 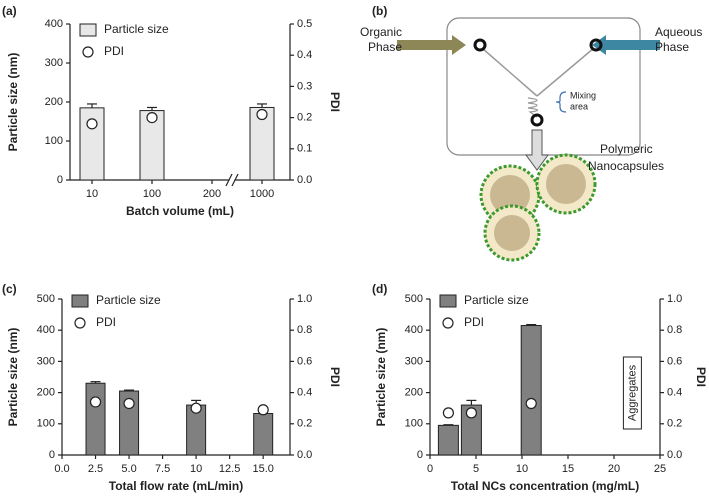 I want to click on y2-tick-label: 0.3, so click(x=304, y=86).